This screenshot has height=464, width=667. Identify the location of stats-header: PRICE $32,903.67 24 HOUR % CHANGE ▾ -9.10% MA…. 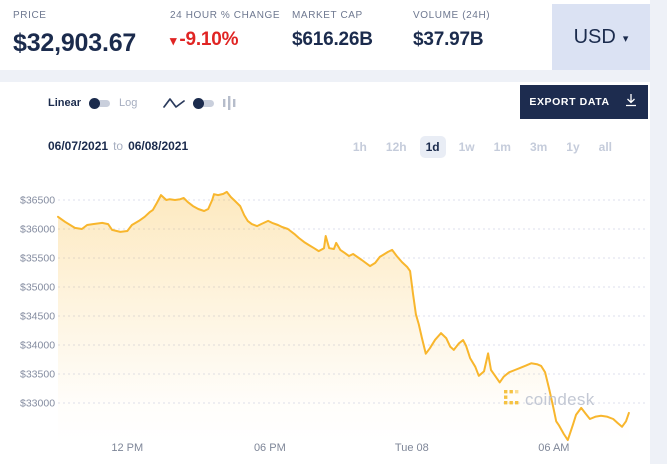
(325, 35).